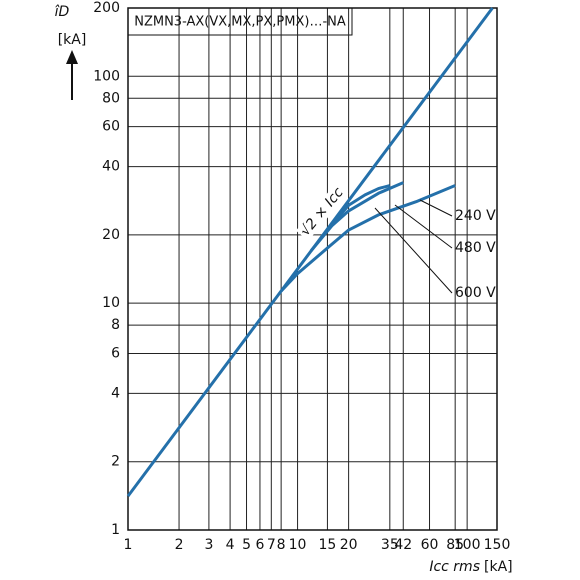  Describe the element at coordinates (259, 545) in the screenshot. I see `x-tick-label: 6` at that location.